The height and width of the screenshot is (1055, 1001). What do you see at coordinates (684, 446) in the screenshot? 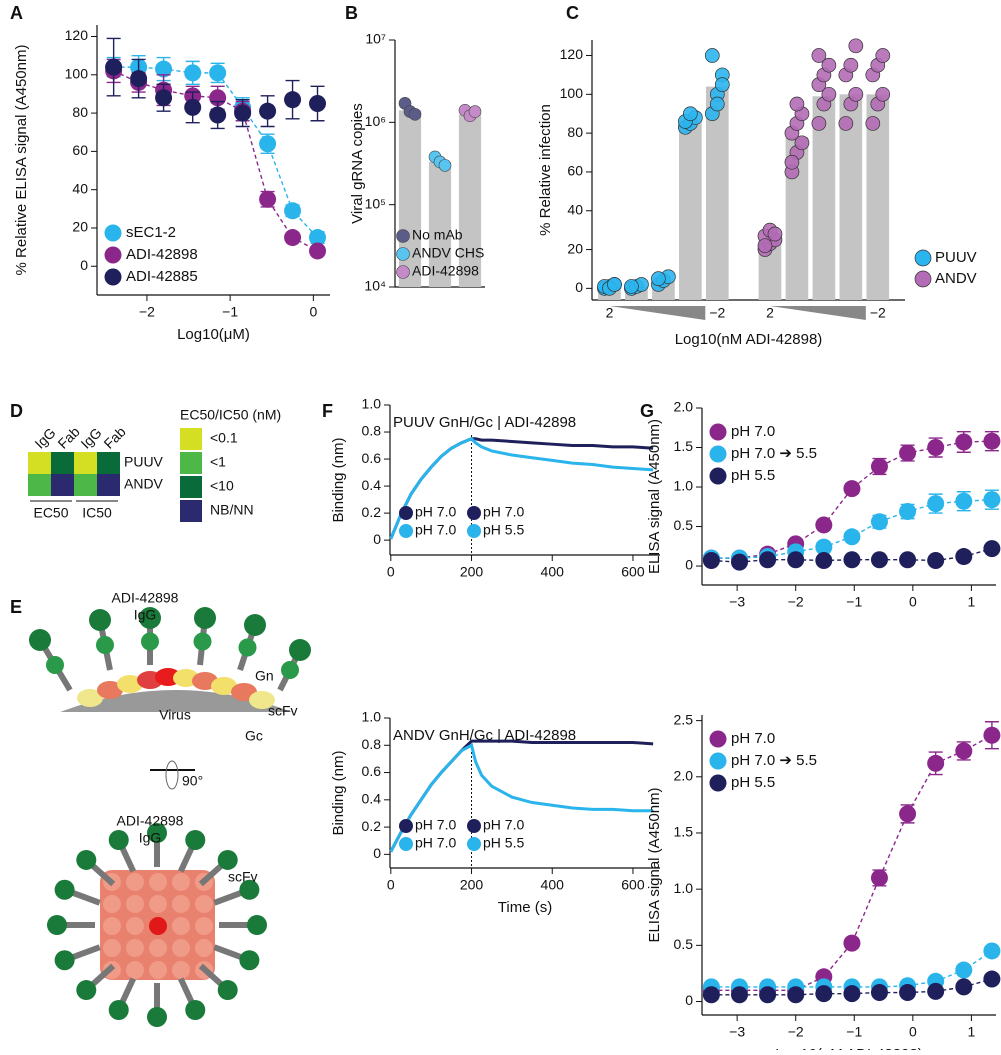
I see `y-tick-label: 1.5` at bounding box center [684, 446].